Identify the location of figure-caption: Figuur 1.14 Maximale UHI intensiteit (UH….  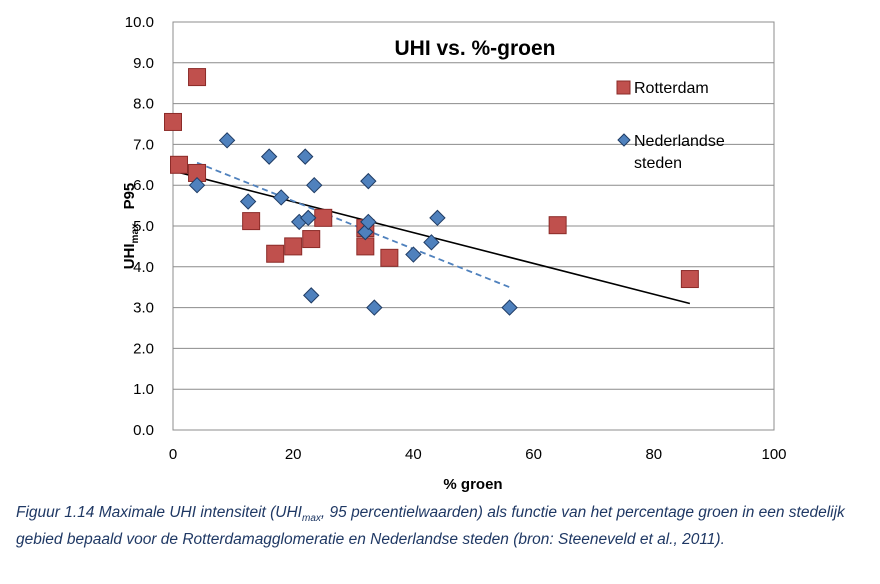
(444, 526).